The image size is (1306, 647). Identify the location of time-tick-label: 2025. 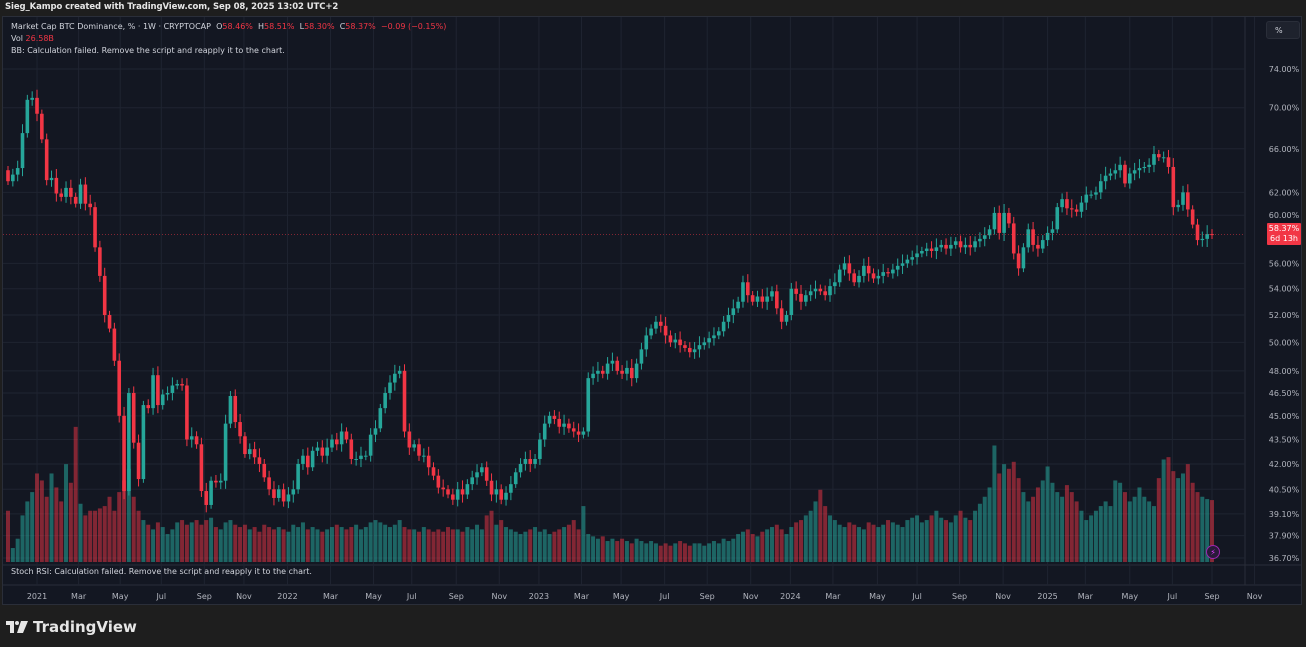
(1047, 596).